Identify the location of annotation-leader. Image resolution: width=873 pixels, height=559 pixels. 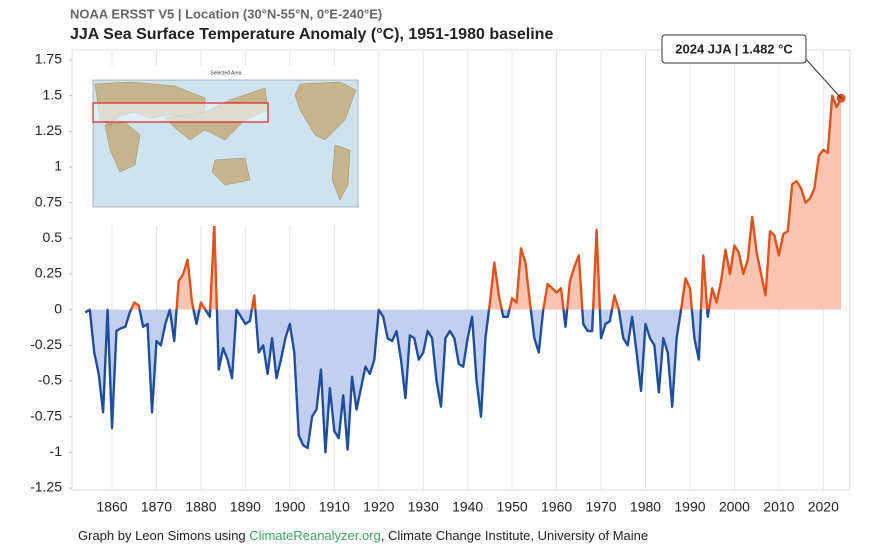
(823, 78).